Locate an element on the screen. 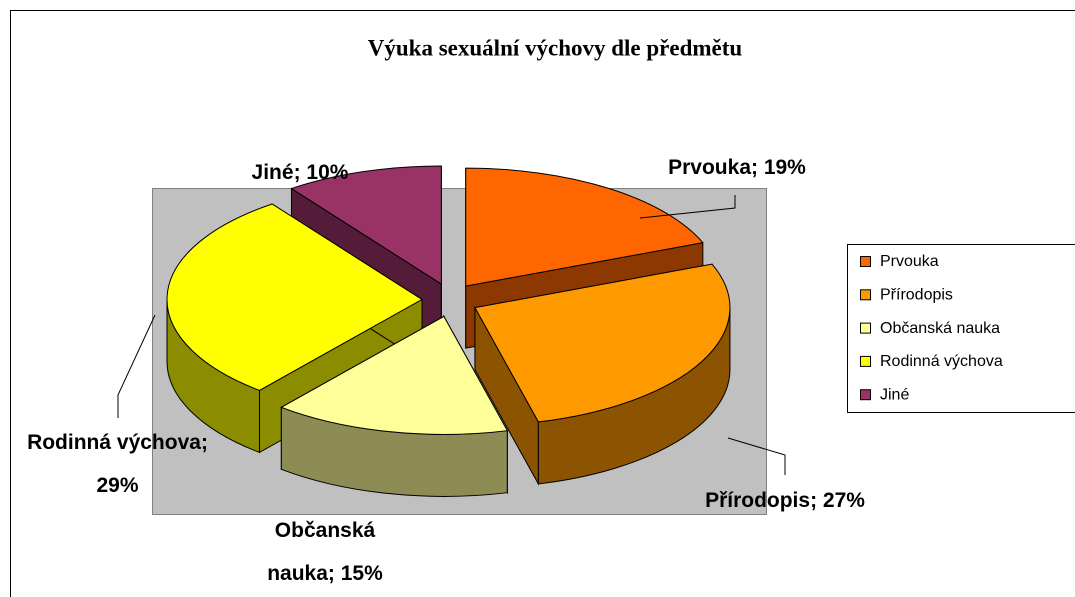 The height and width of the screenshot is (597, 1075). data-label: Přírodopis; 27% is located at coordinates (785, 500).